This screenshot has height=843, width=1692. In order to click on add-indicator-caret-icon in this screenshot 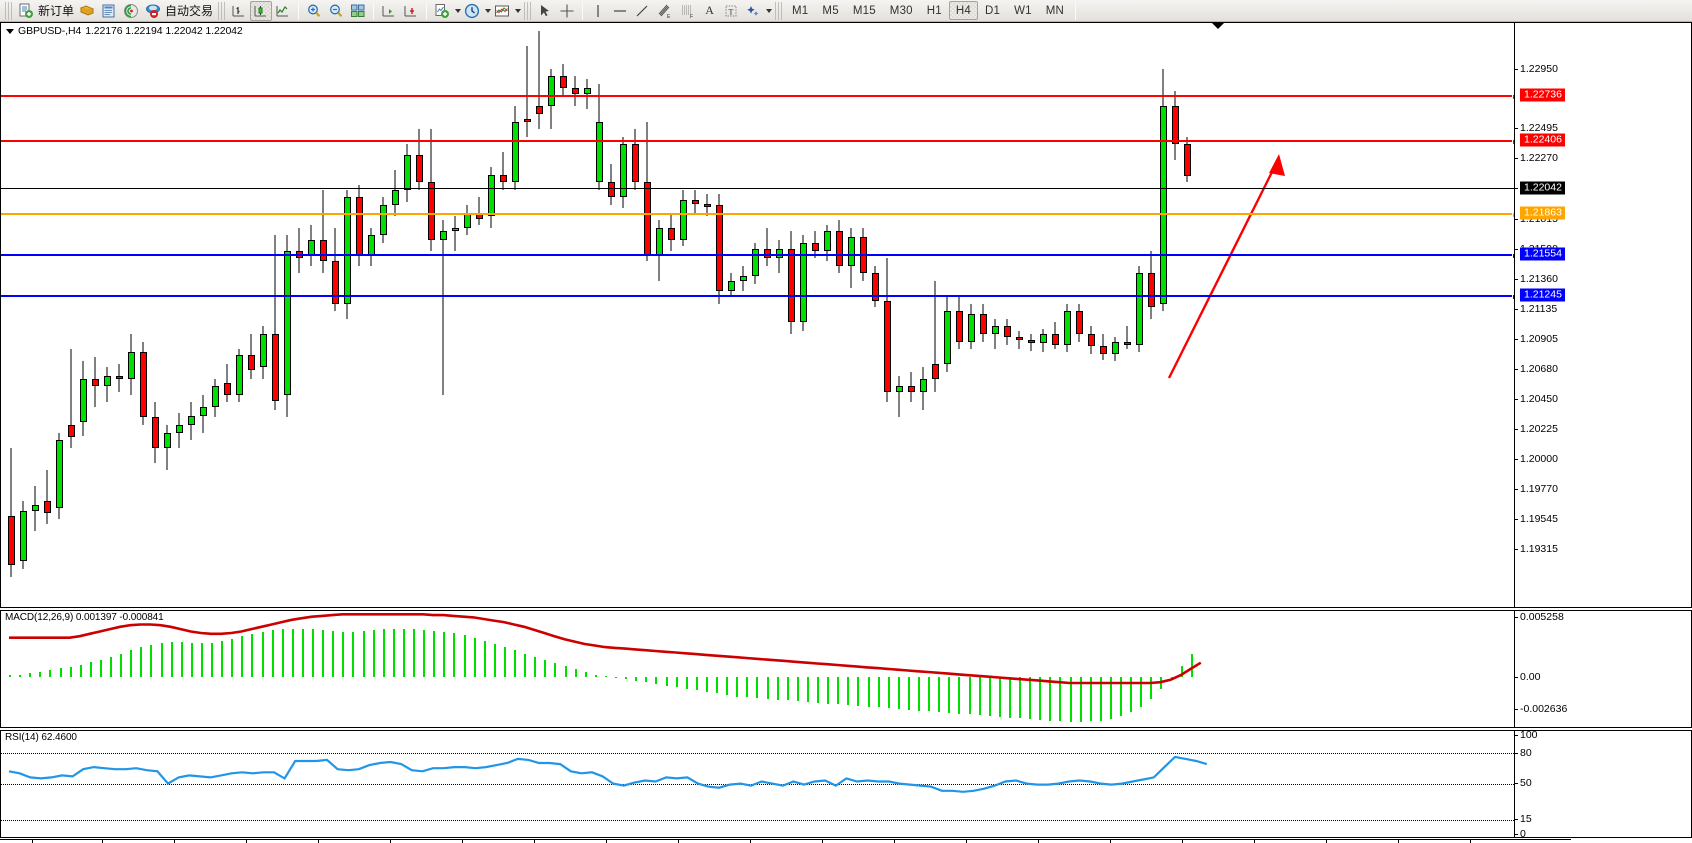, I will do `click(458, 10)`.